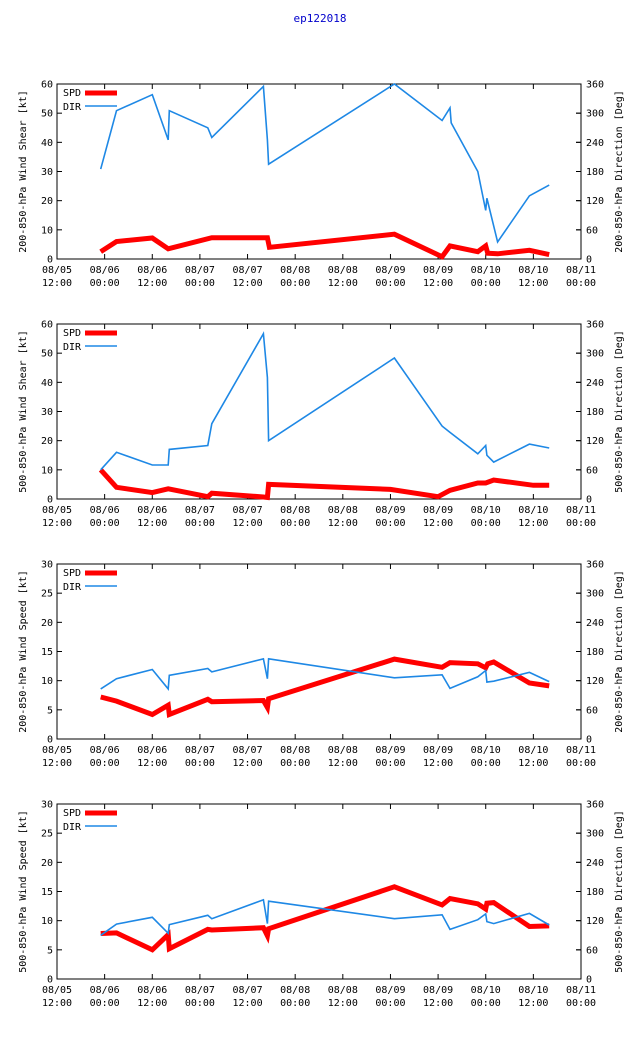  What do you see at coordinates (595, 834) in the screenshot?
I see `y2-tick-label: 300` at bounding box center [595, 834].